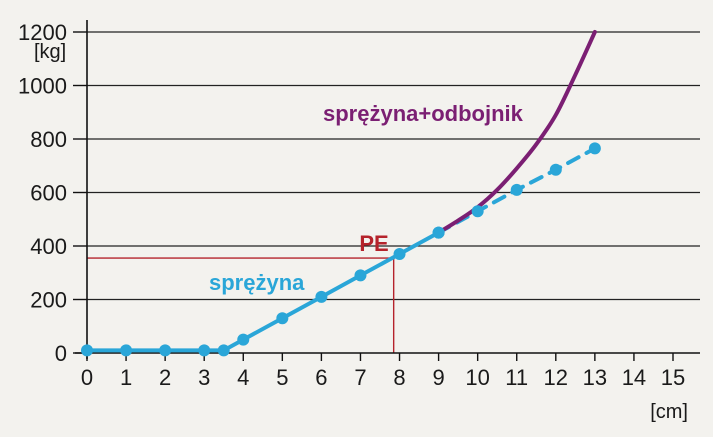  I want to click on x-tick-label-10: 10, so click(477, 377).